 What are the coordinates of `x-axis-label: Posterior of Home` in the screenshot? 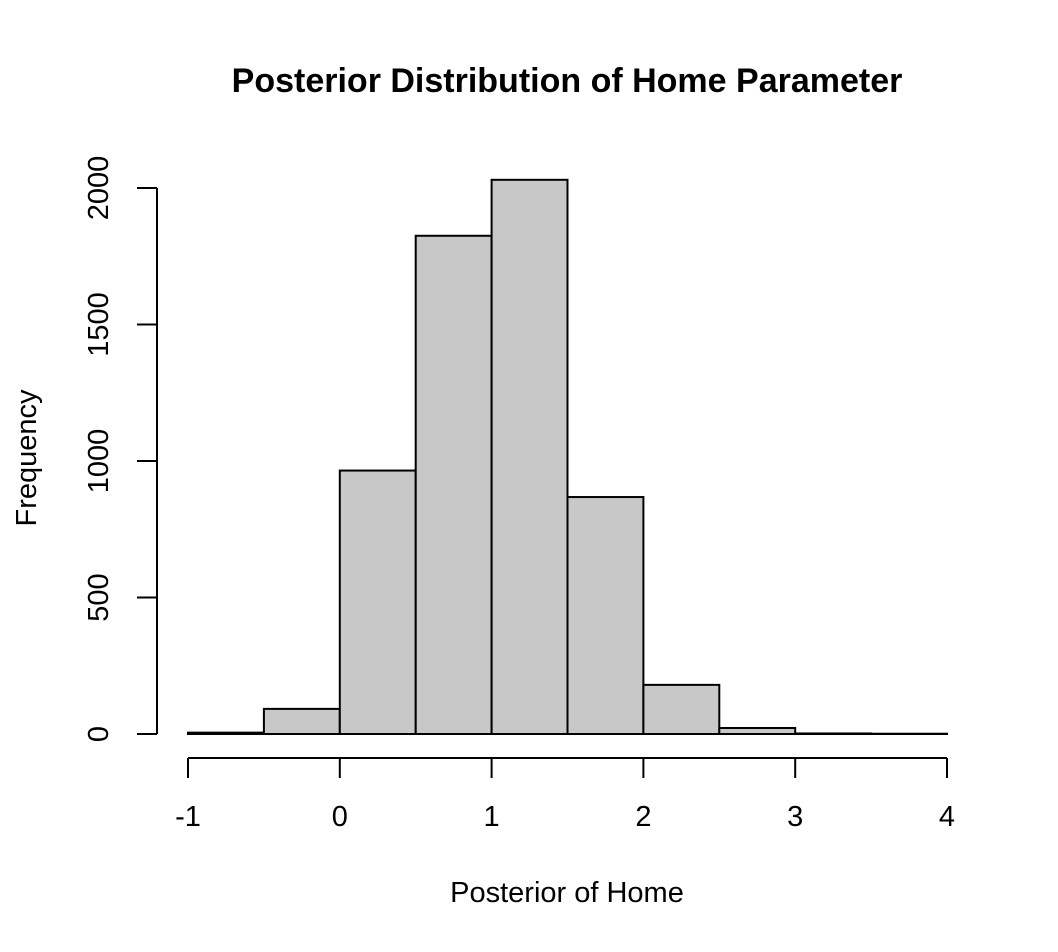 It's located at (567, 893).